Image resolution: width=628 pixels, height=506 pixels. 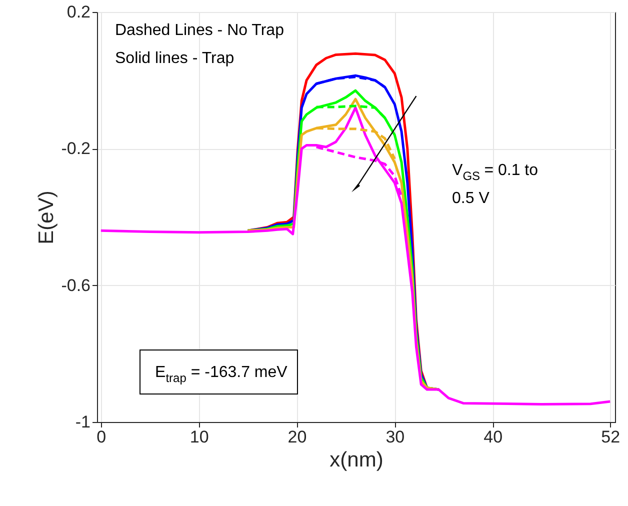 What do you see at coordinates (493, 437) in the screenshot?
I see `x-tick-label: 40` at bounding box center [493, 437].